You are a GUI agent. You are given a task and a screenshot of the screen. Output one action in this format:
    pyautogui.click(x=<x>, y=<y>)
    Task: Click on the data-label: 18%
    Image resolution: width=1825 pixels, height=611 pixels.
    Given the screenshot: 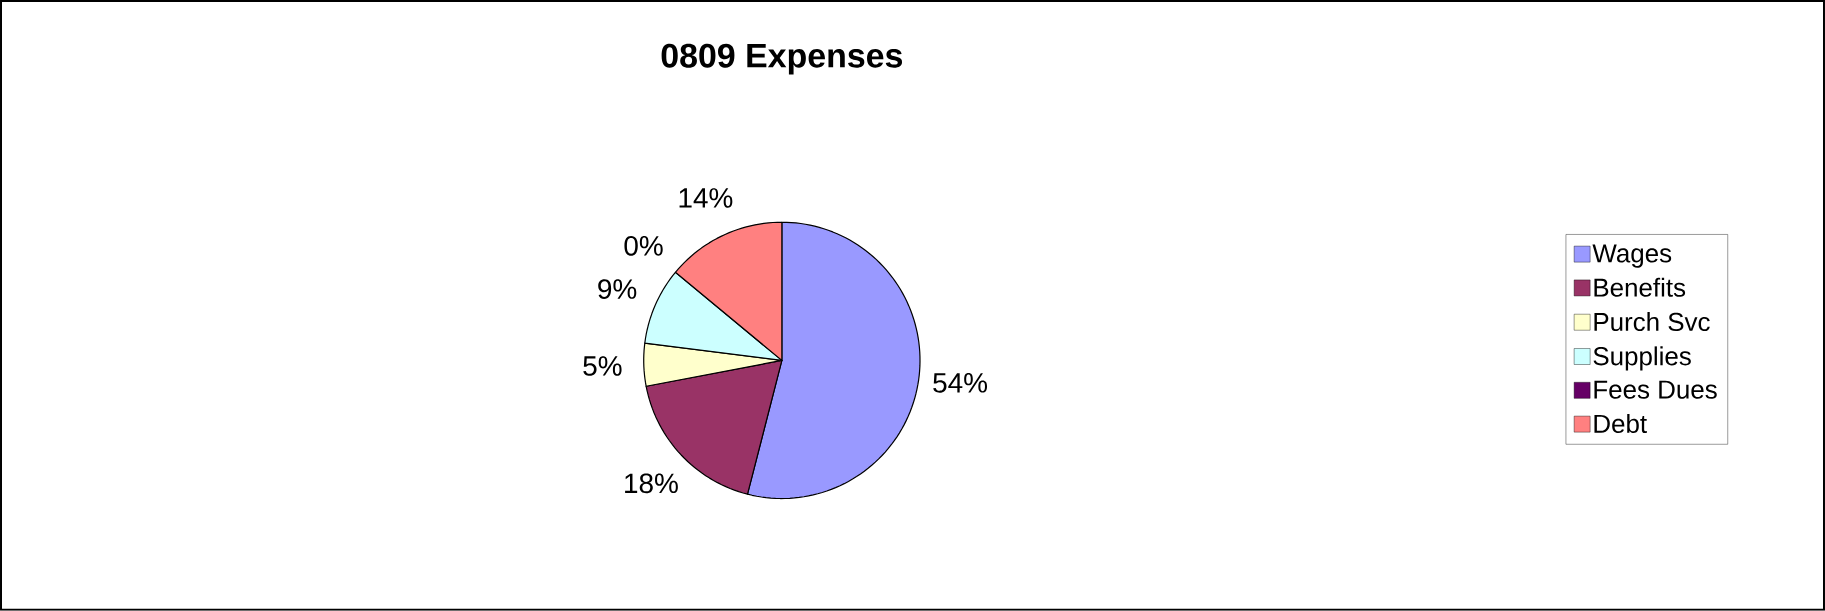 What is the action you would take?
    pyautogui.click(x=651, y=483)
    